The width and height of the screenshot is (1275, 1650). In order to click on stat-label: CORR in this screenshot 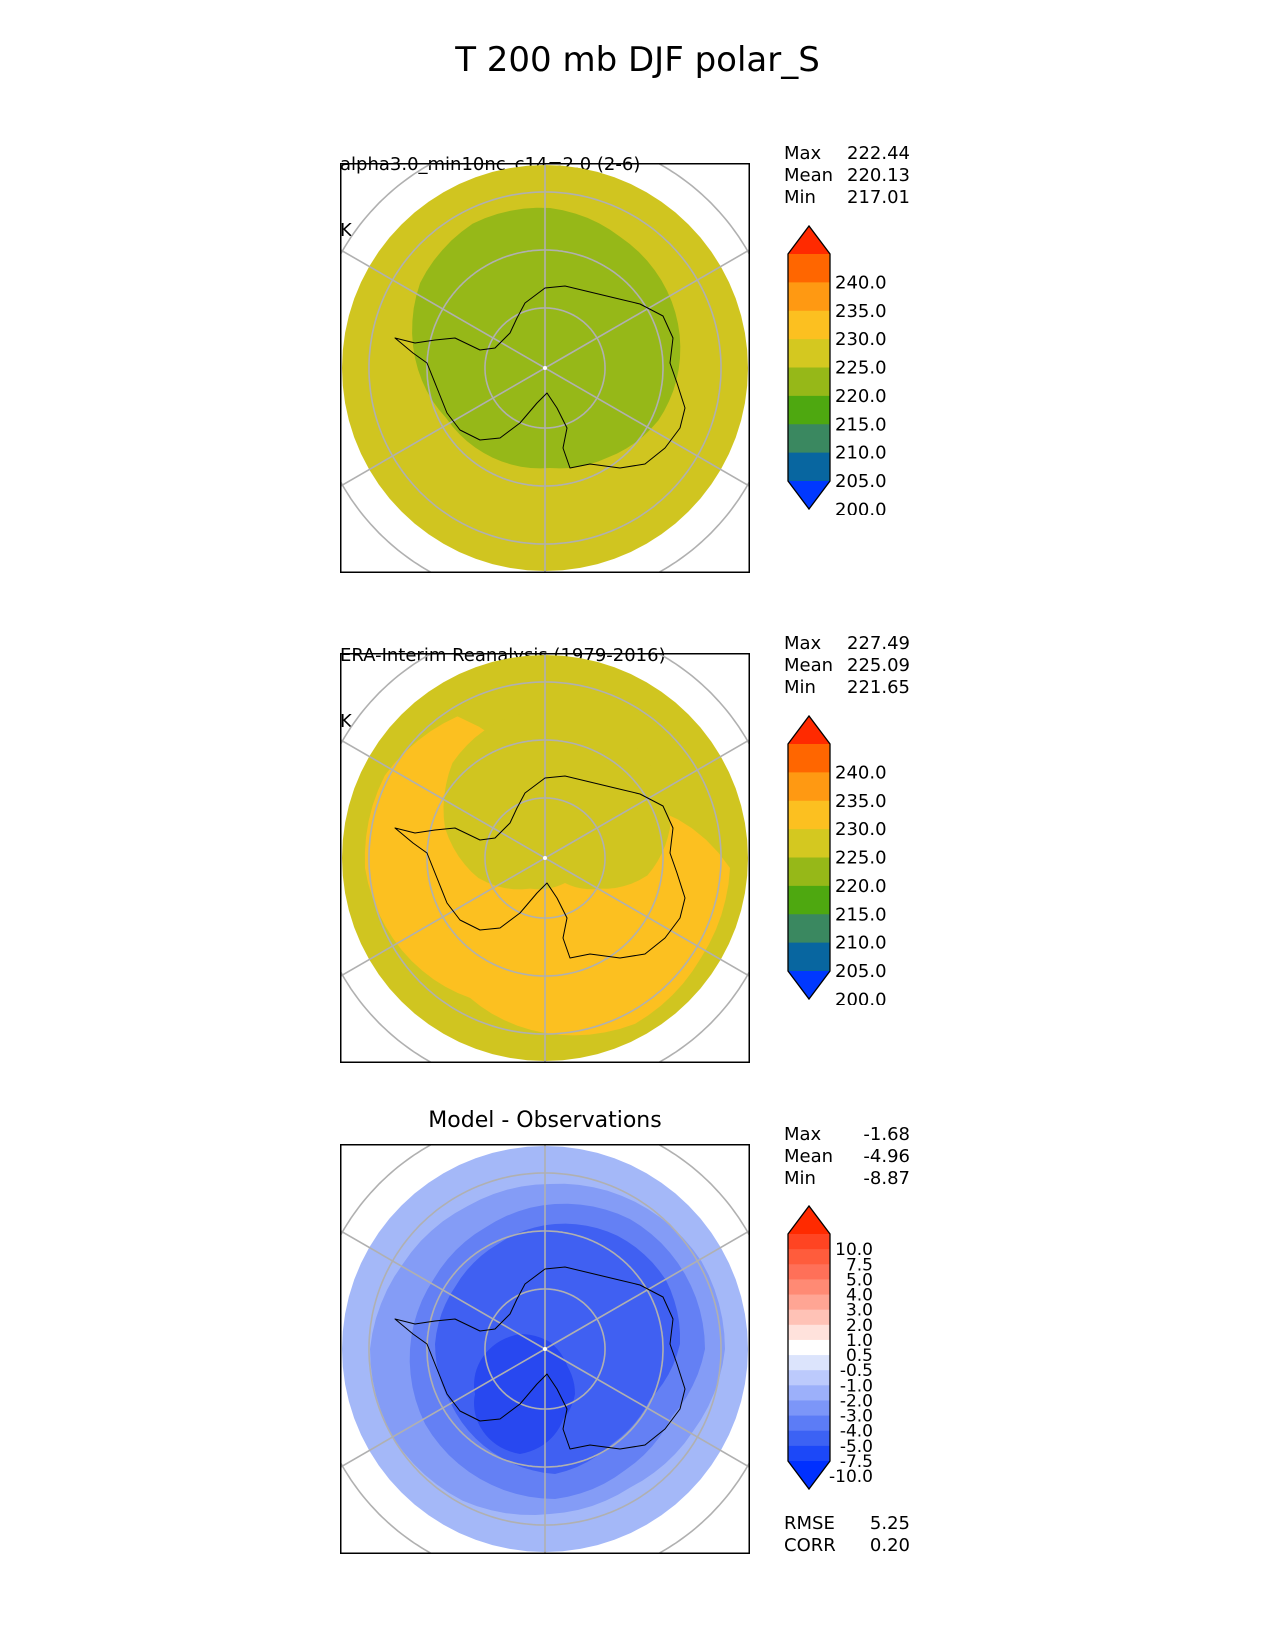, I will do `click(810, 1545)`.